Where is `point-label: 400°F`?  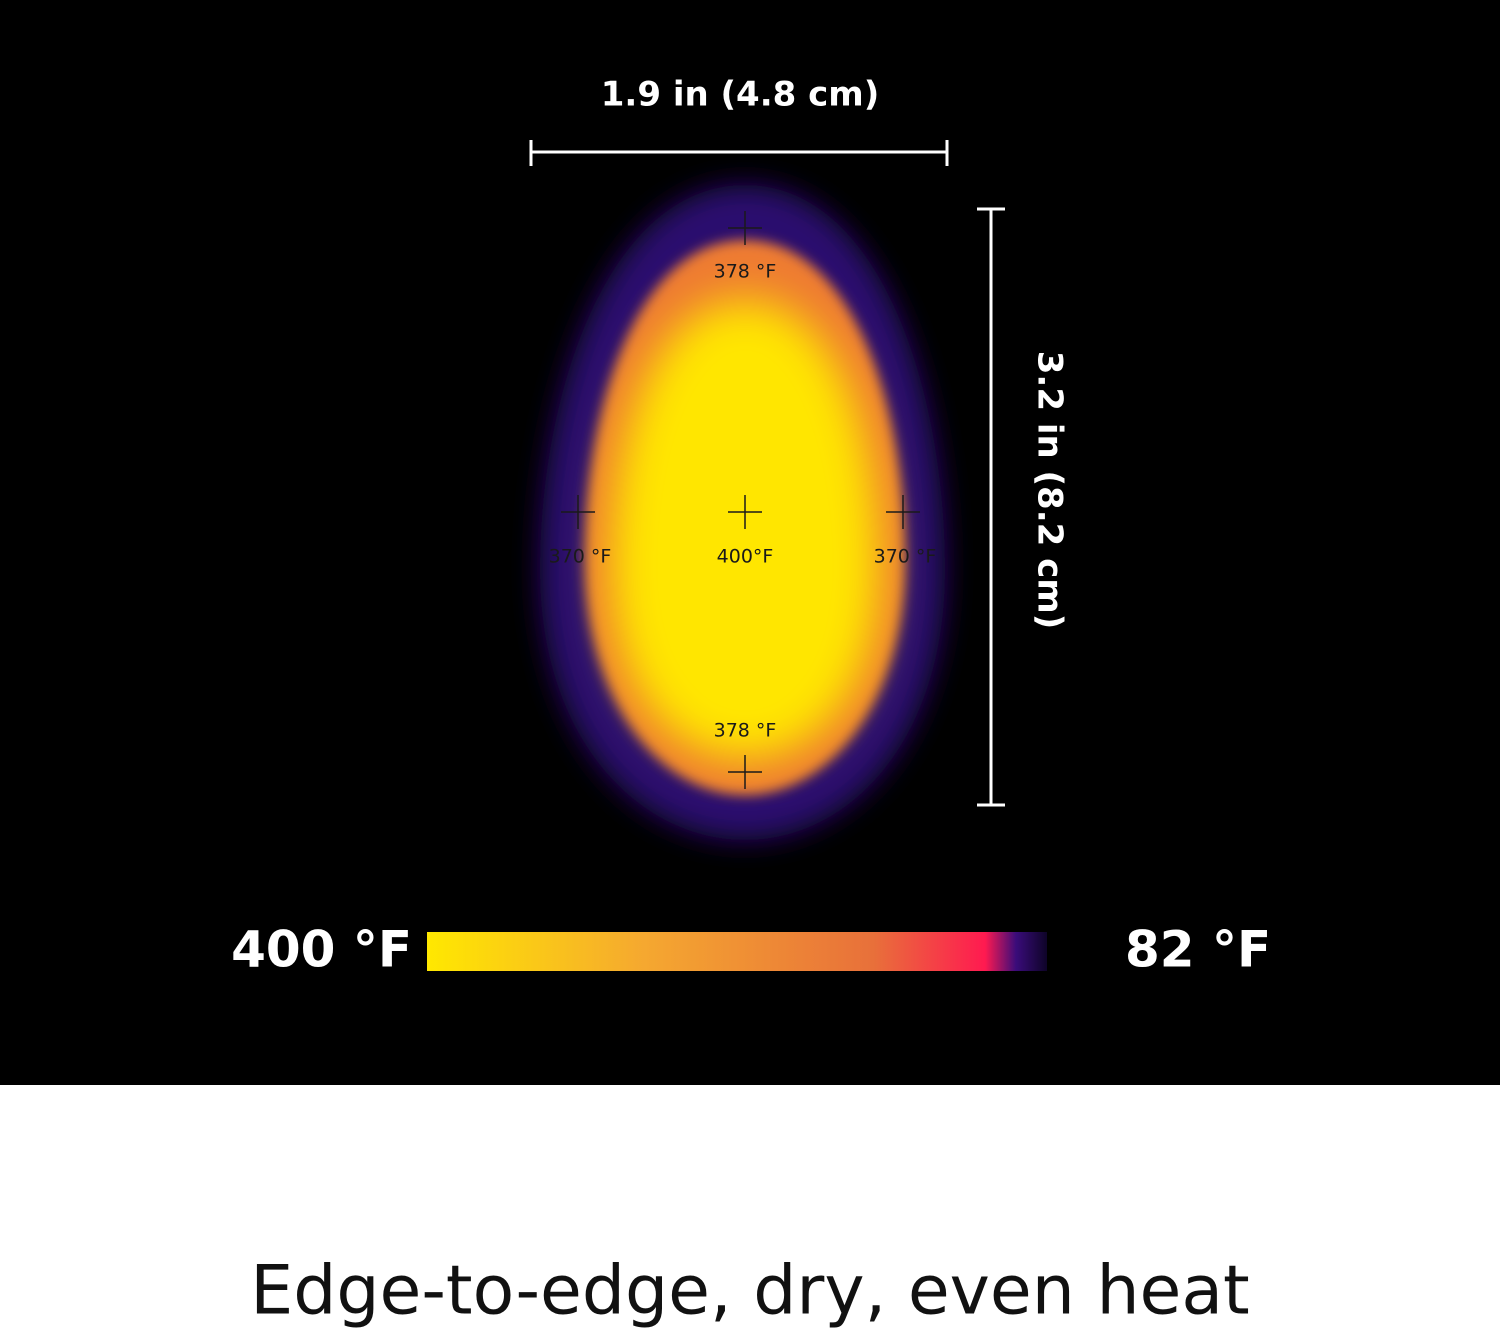 point-label: 400°F is located at coordinates (745, 557).